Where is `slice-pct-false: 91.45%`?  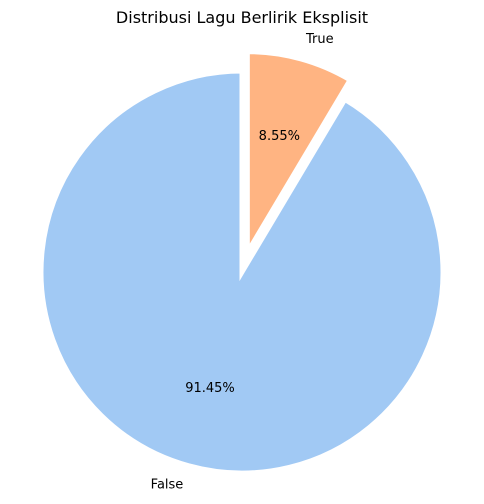 slice-pct-false: 91.45% is located at coordinates (210, 388).